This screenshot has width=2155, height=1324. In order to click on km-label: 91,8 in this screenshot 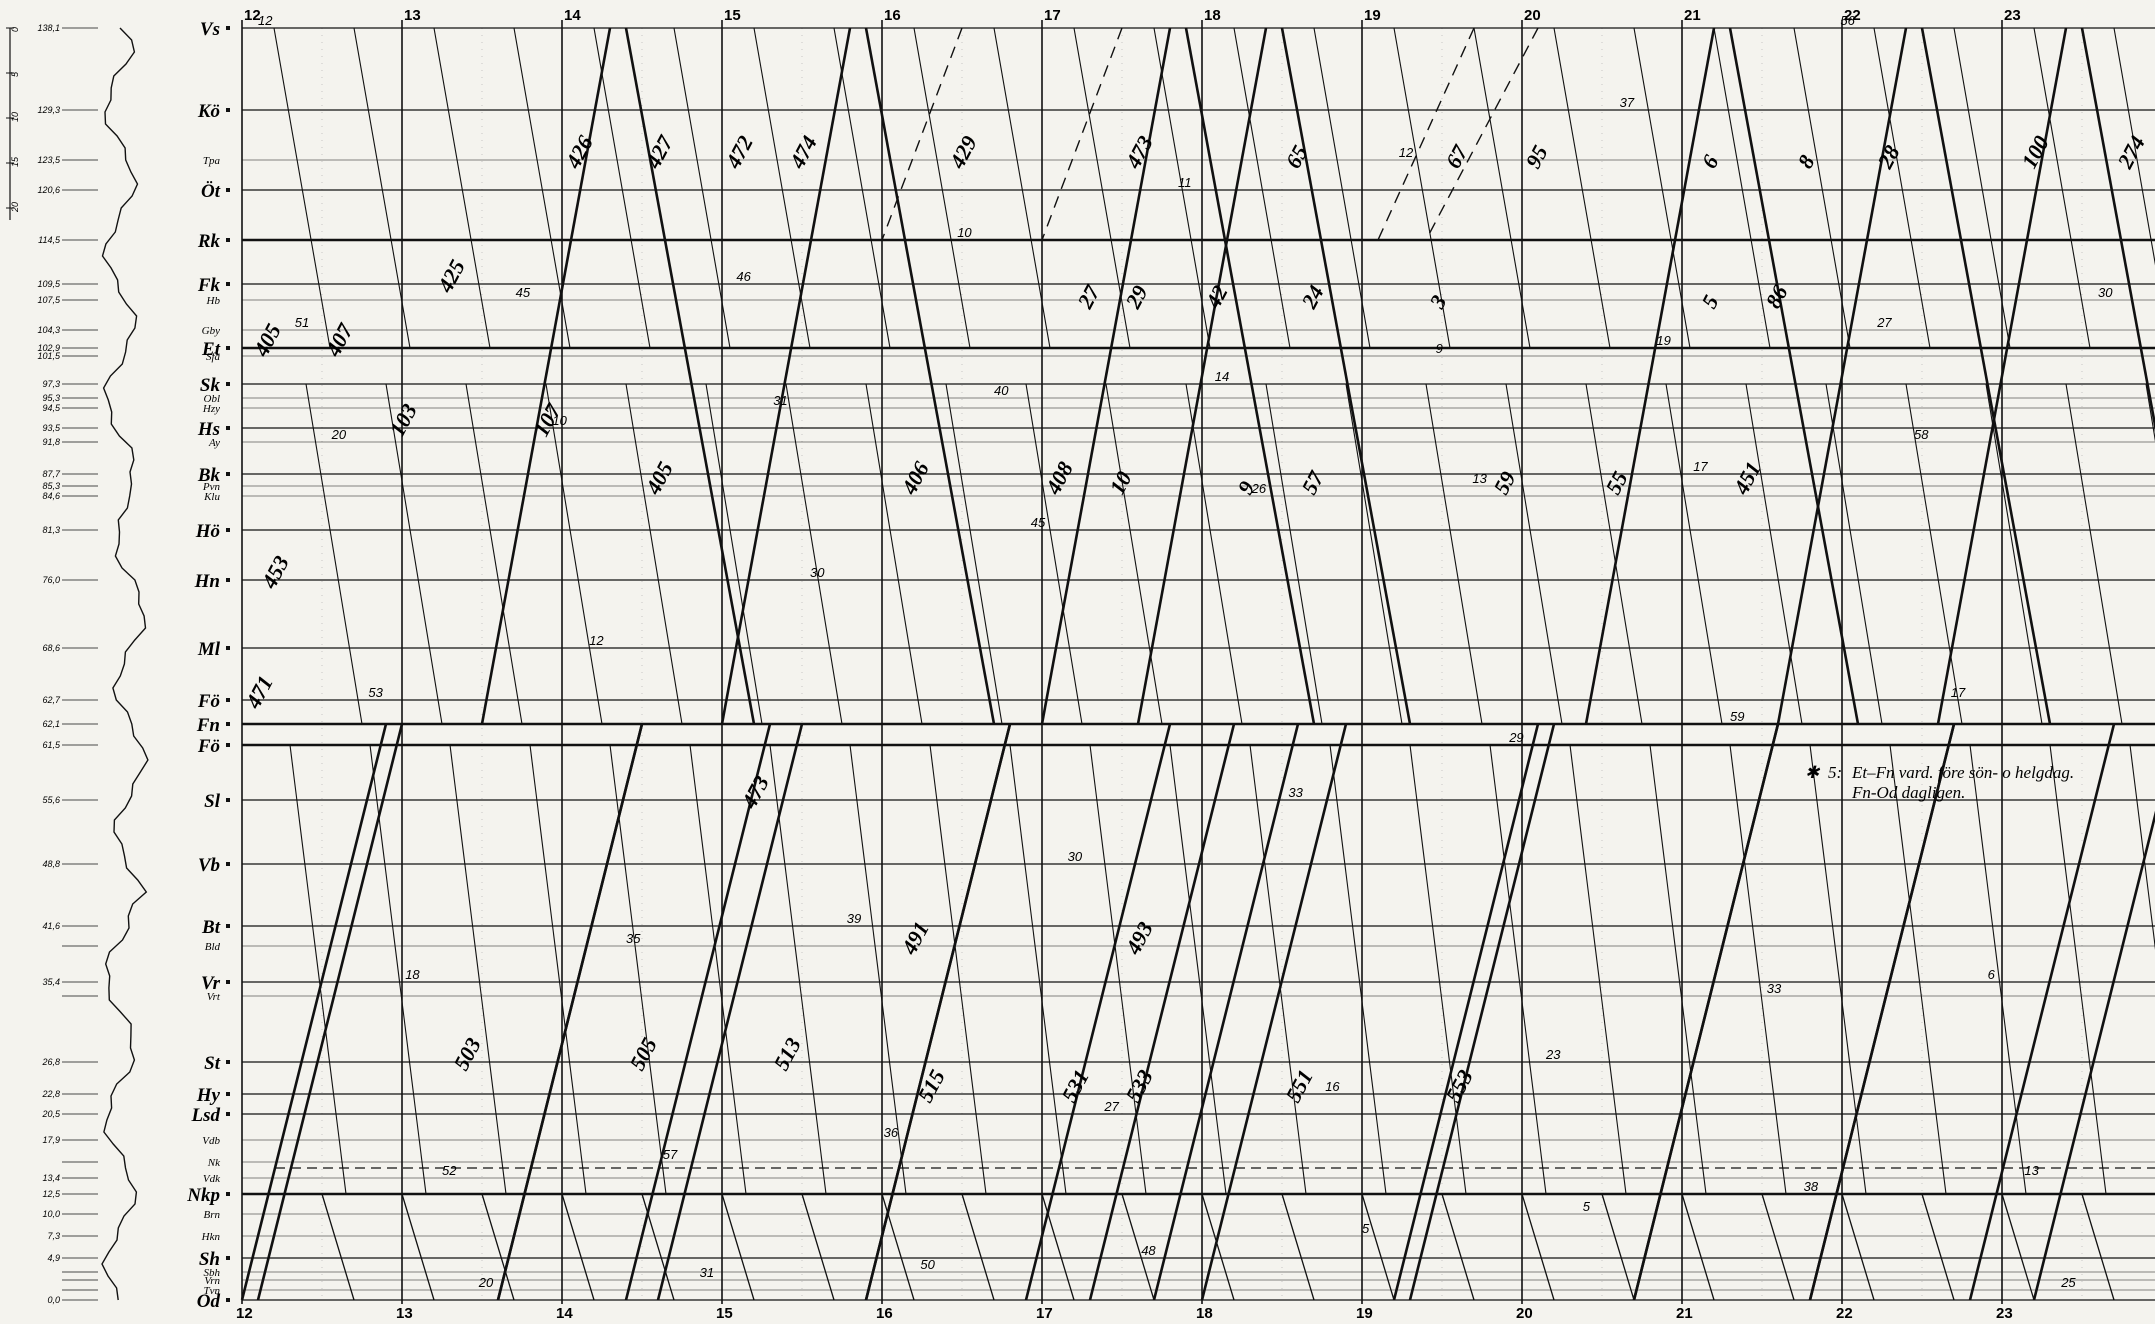, I will do `click(51, 442)`.